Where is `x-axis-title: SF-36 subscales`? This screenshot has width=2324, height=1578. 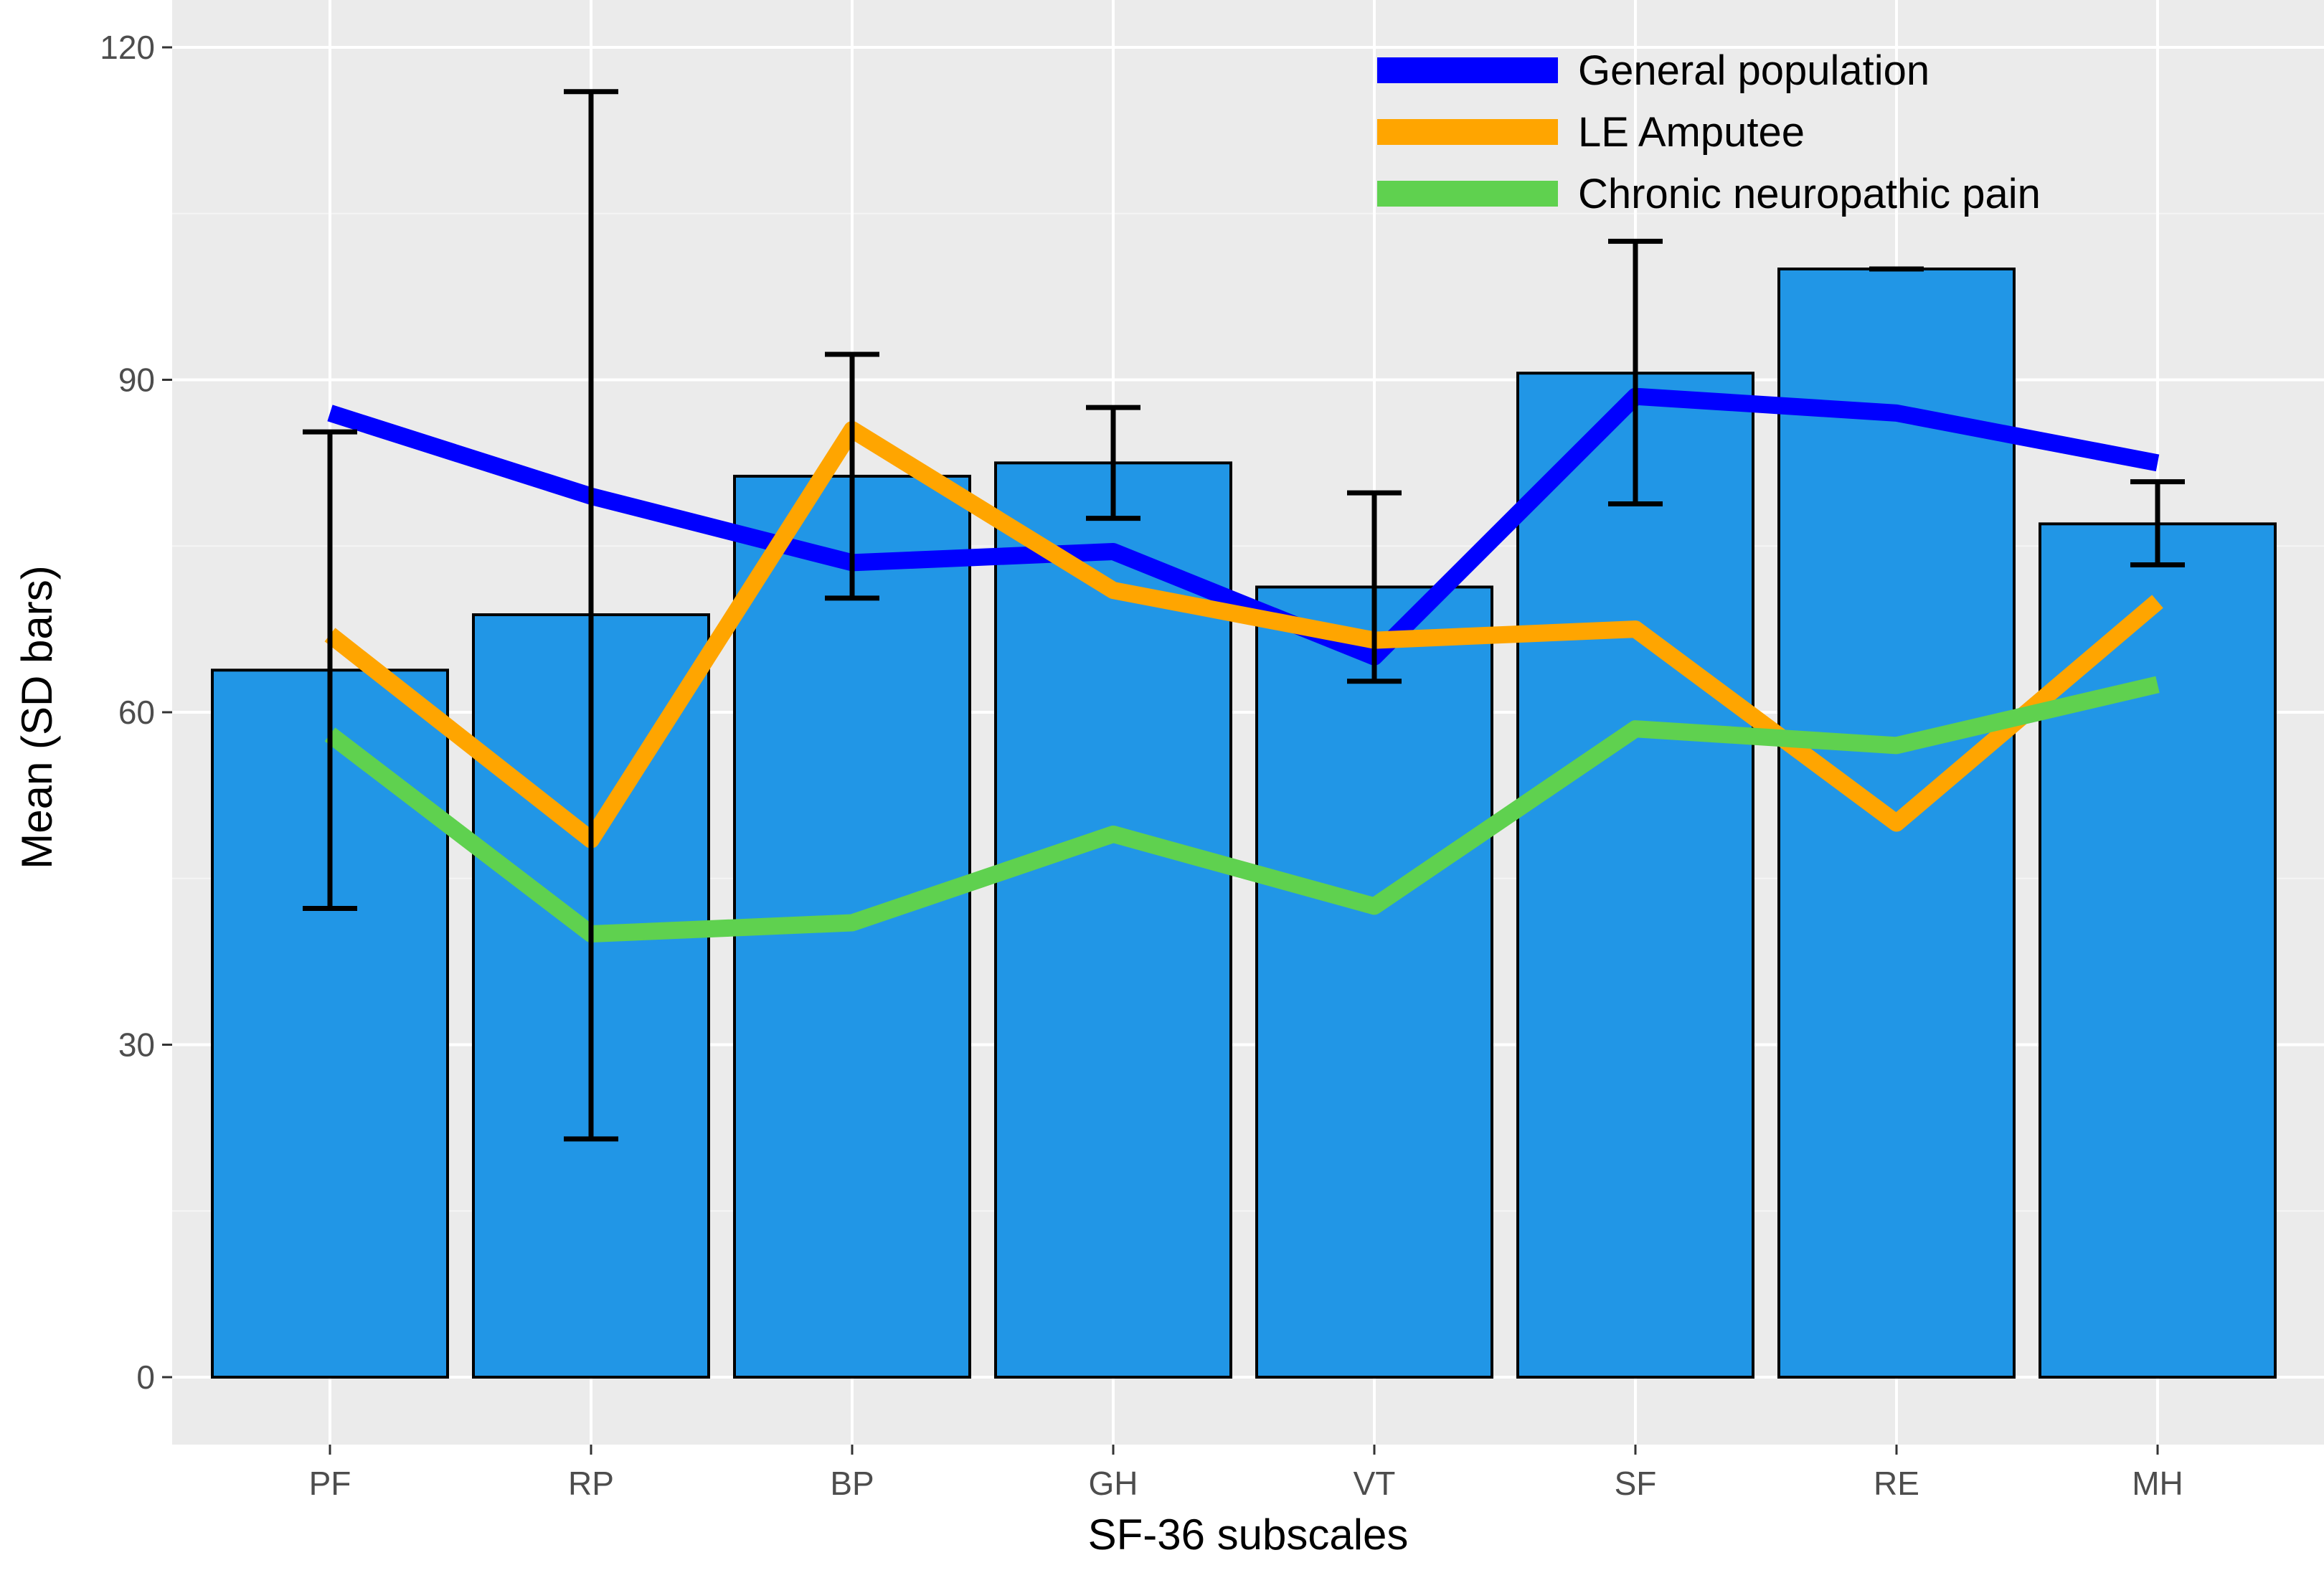
x-axis-title: SF-36 subscales is located at coordinates (1248, 1535).